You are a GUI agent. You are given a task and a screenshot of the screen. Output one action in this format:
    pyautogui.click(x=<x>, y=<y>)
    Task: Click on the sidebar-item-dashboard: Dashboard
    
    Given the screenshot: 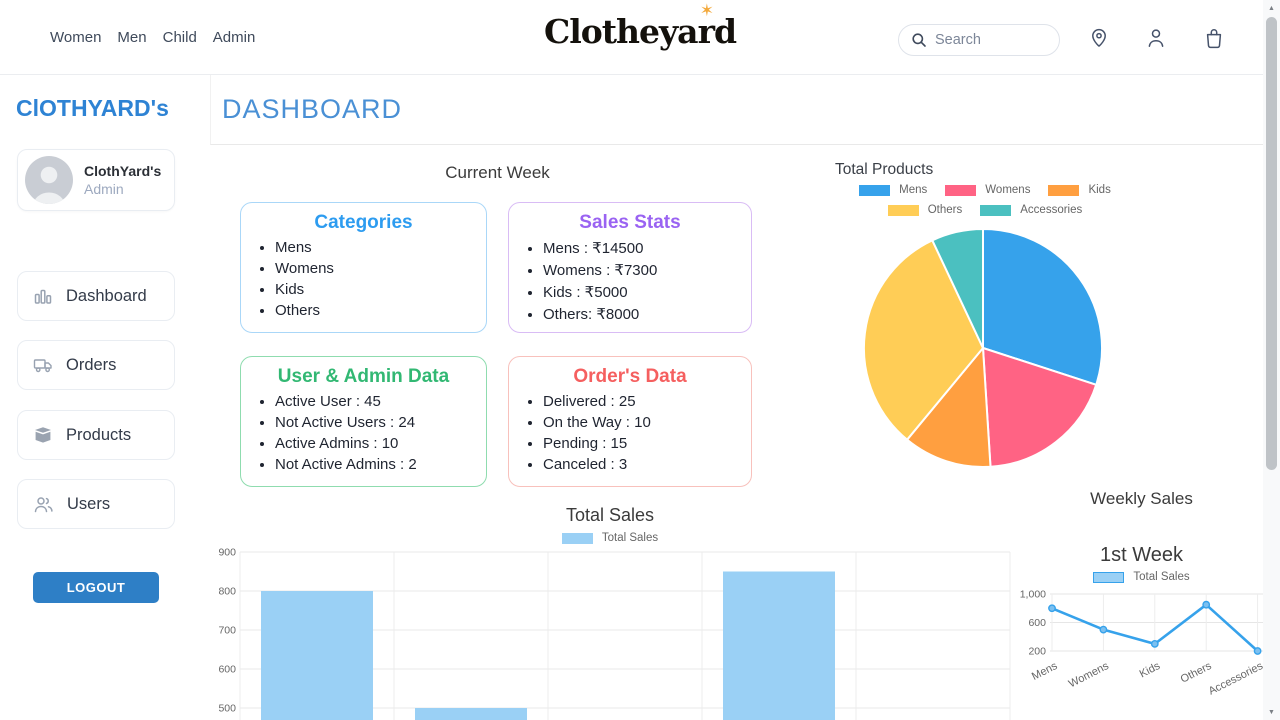 What is the action you would take?
    pyautogui.click(x=96, y=296)
    